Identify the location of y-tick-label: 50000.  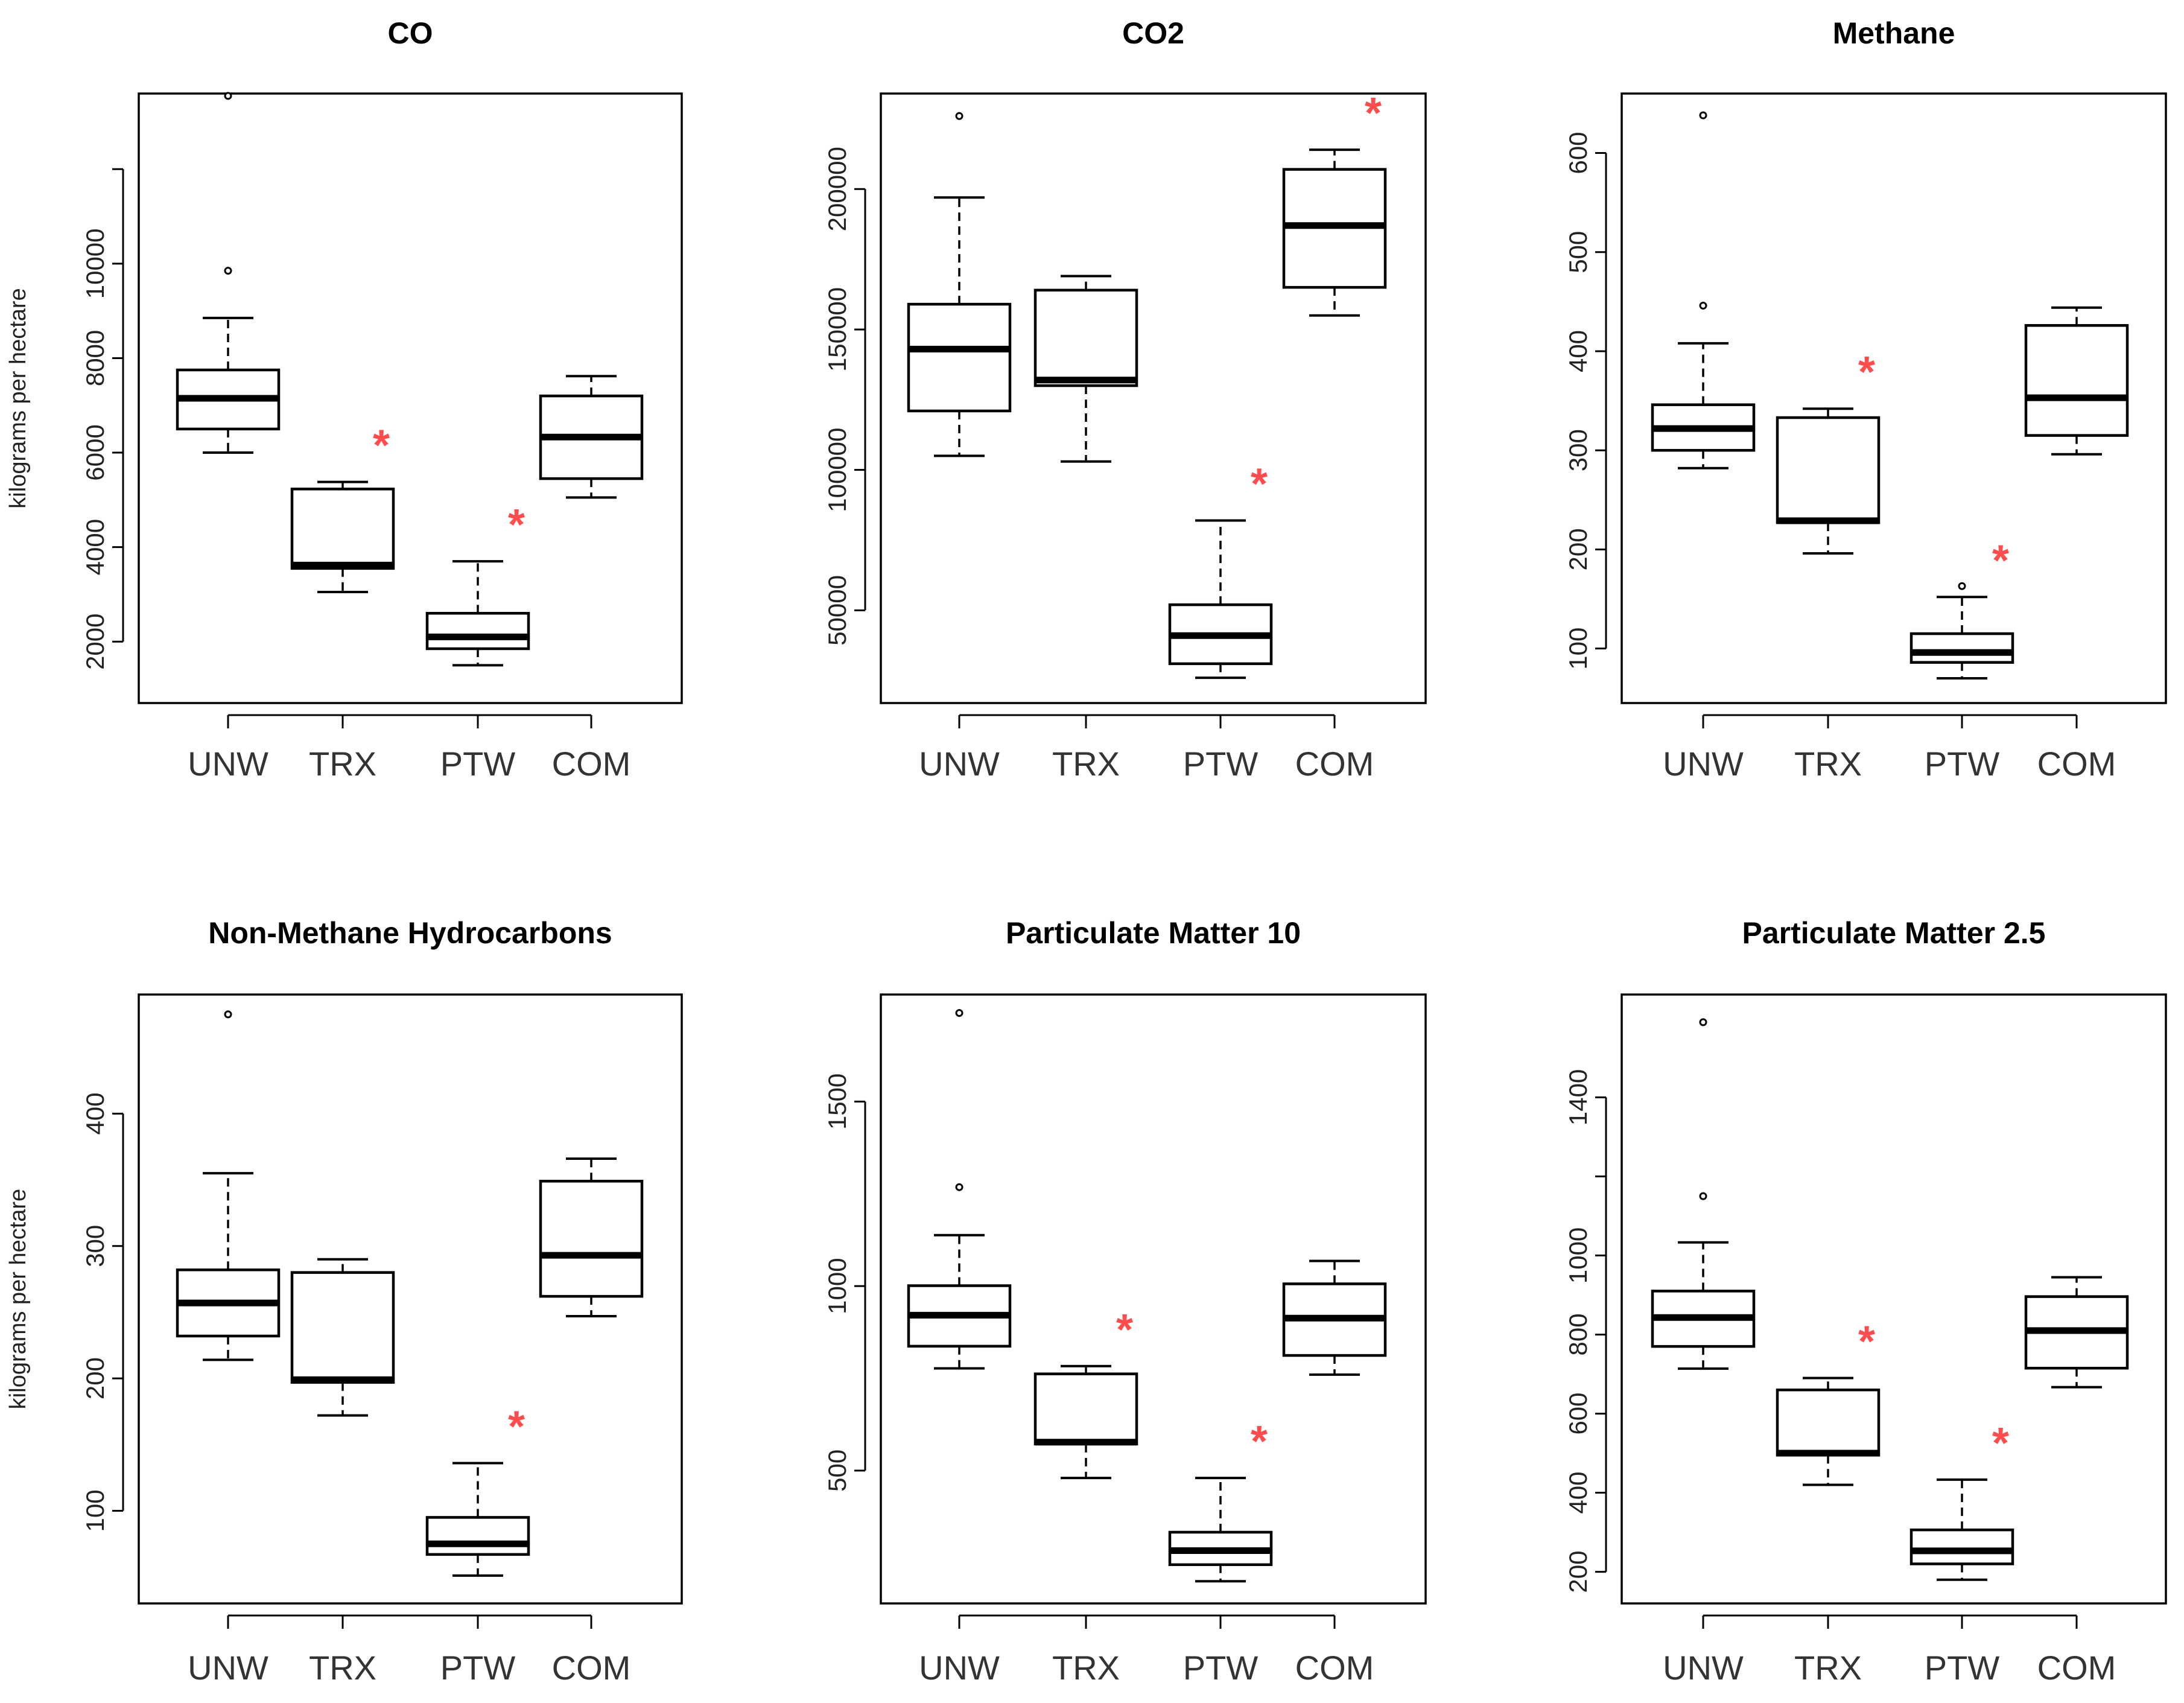
(837, 610).